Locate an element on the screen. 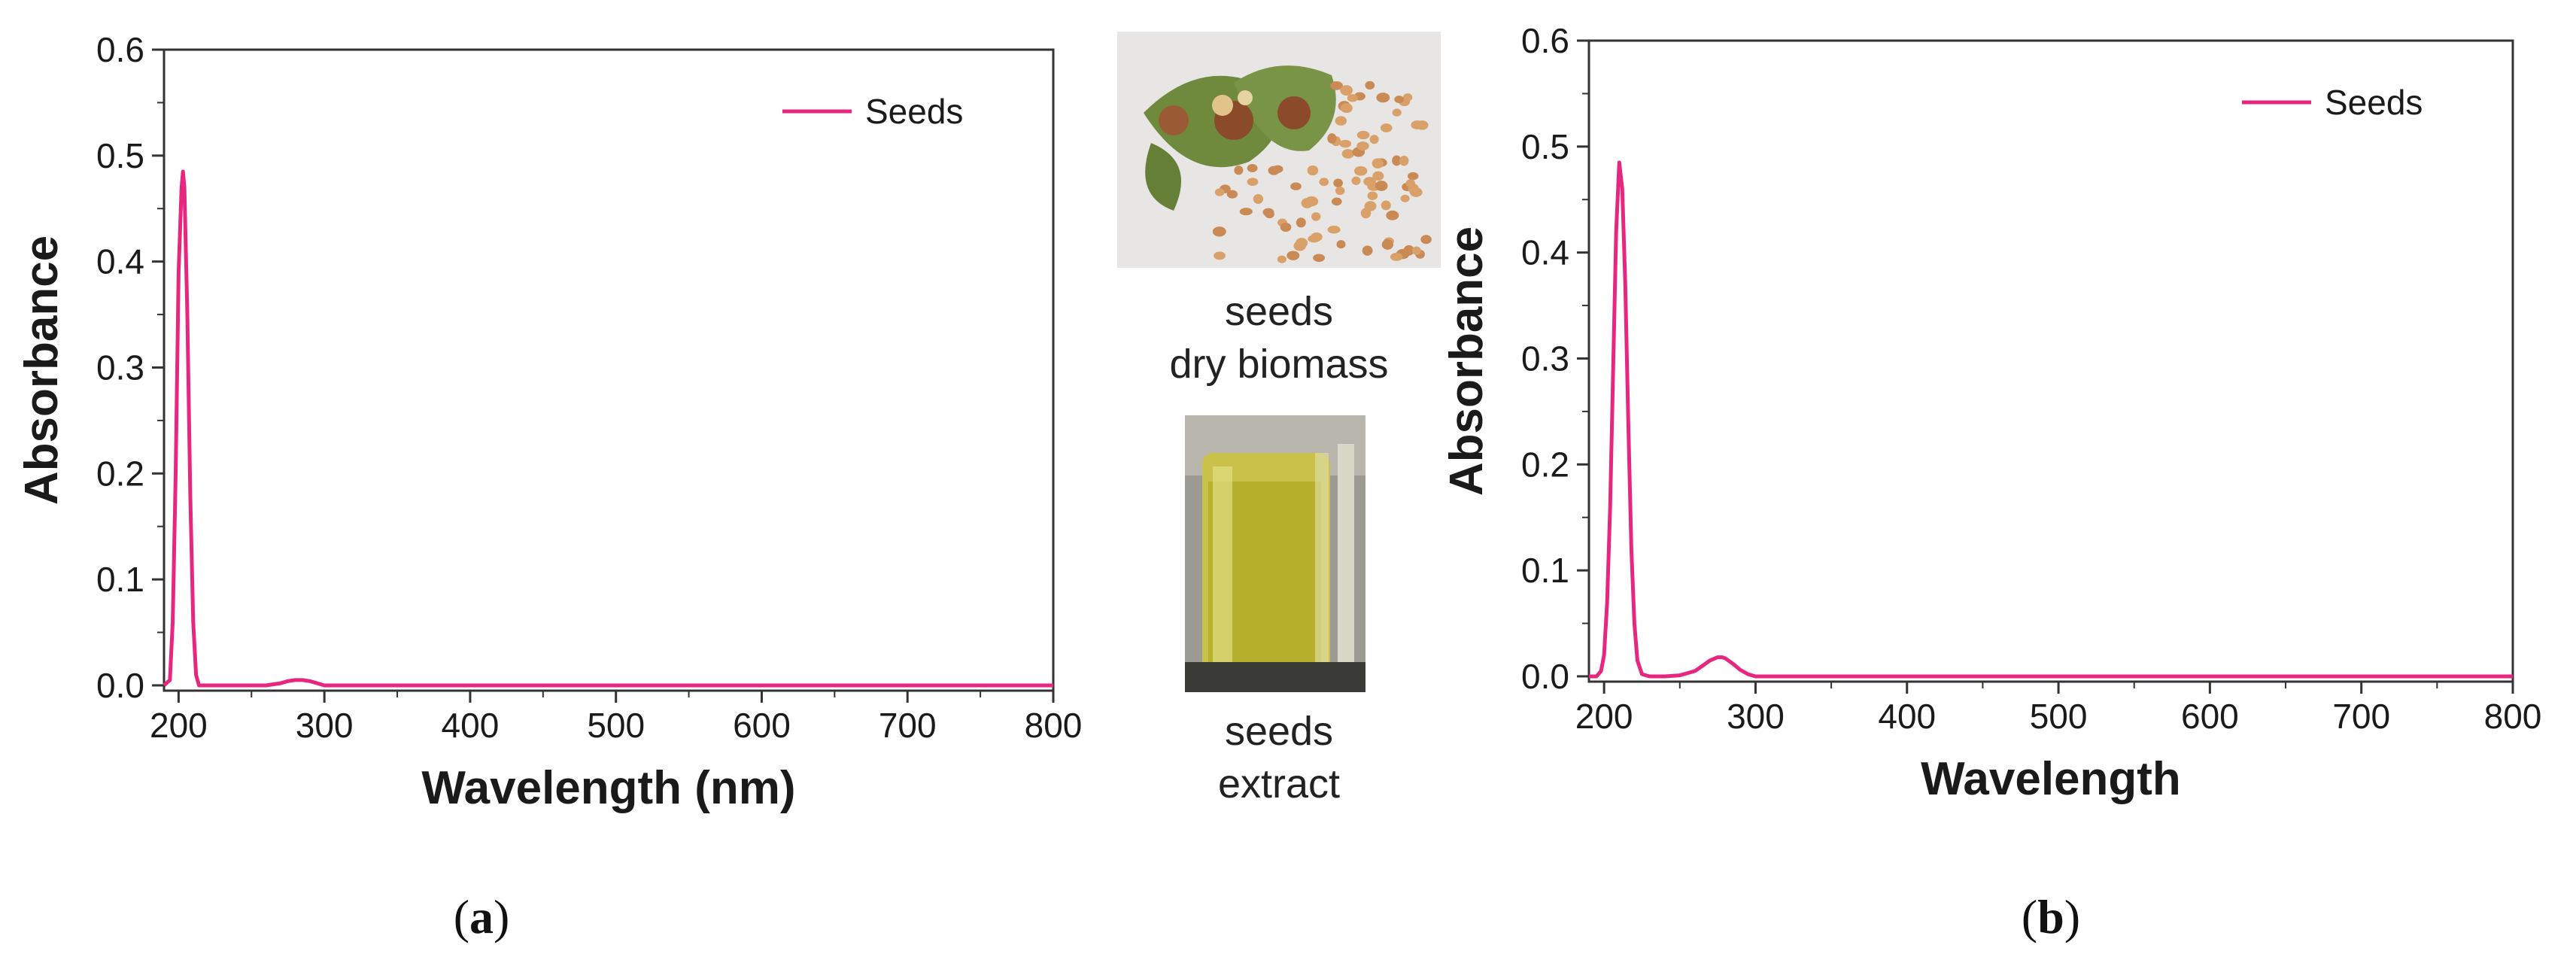  chart-b-y-tick-label: 0.1 is located at coordinates (1545, 570).